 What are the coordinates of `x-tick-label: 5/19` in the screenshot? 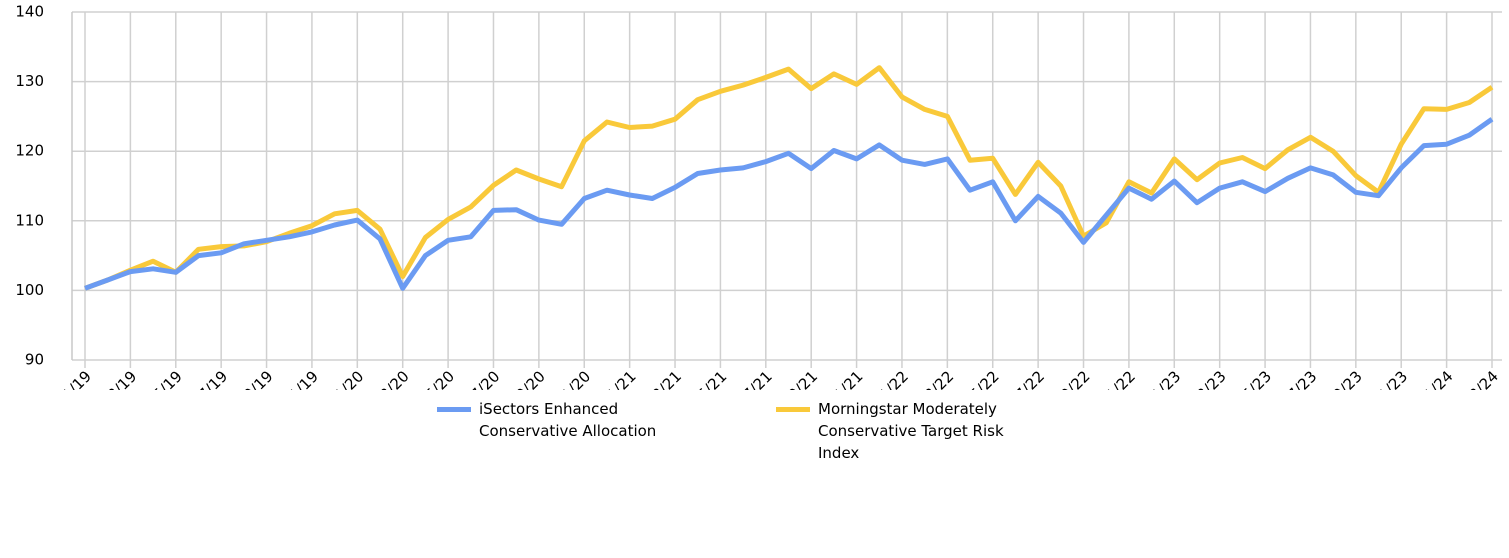 It's located at (167, 378).